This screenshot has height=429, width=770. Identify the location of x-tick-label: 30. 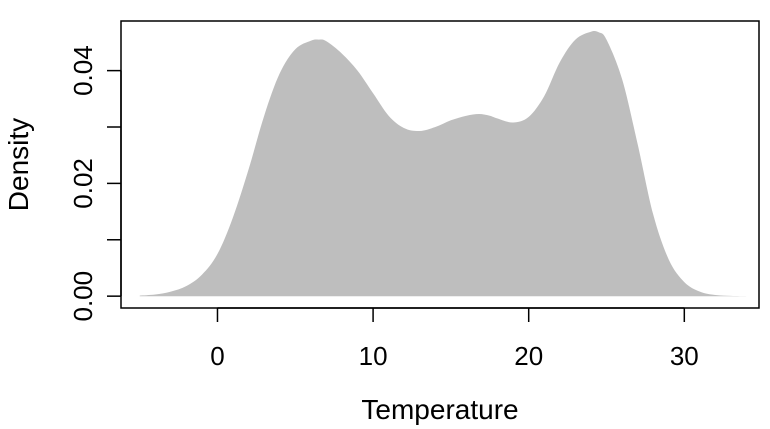
(684, 356).